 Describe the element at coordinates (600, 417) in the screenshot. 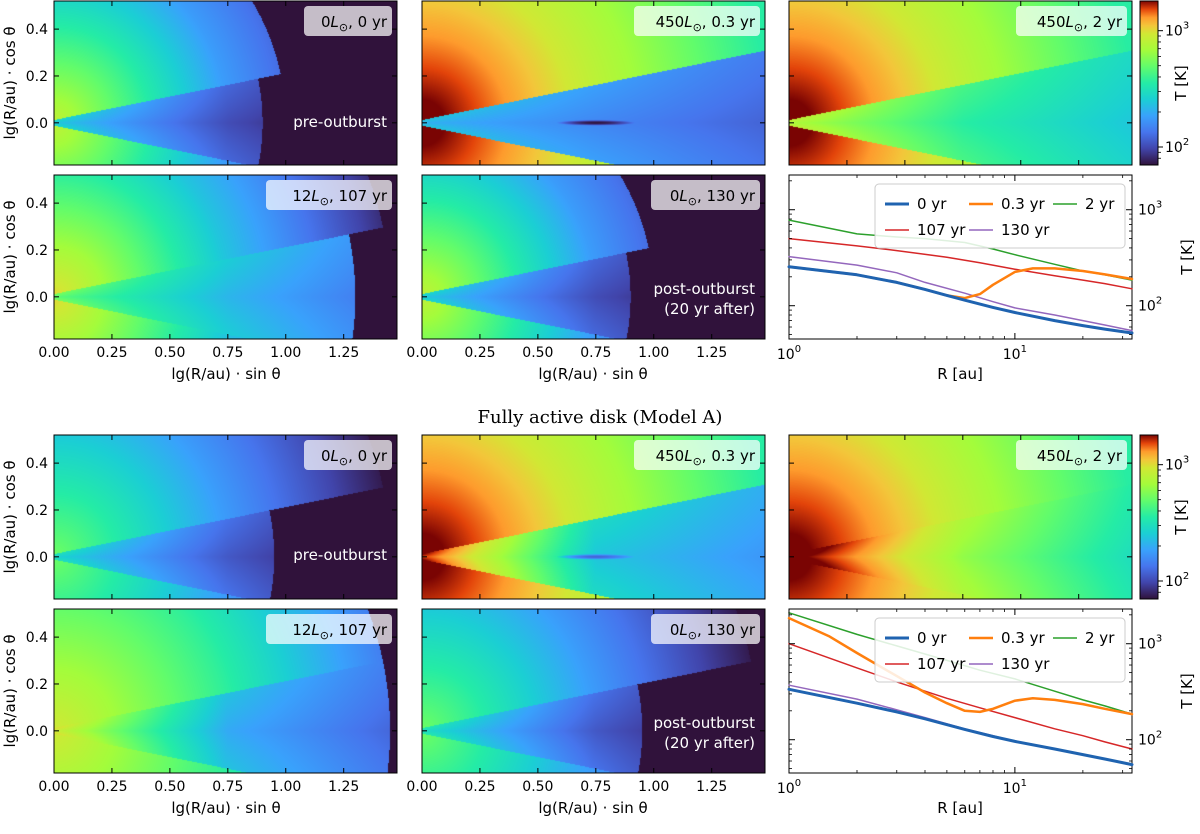

I see `group-title: Fully active disk (Model A)` at that location.